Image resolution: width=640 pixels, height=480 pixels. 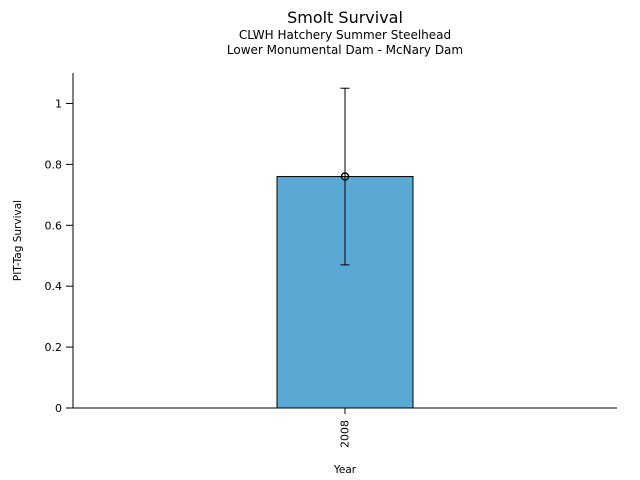 I want to click on chart-title: Smolt Survival, so click(x=345, y=17).